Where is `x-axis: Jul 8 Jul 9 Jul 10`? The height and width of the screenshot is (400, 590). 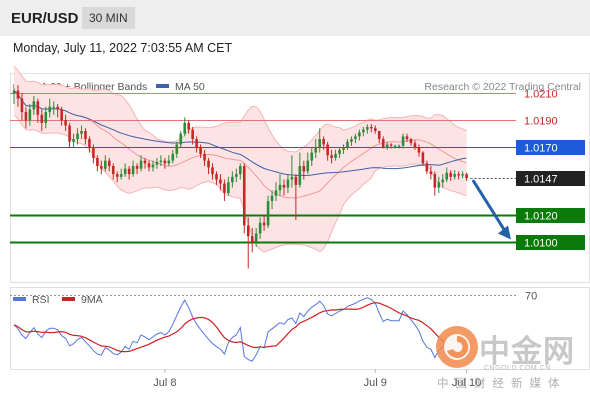
x-axis: Jul 8 Jul 9 Jul 10 is located at coordinates (317, 379).